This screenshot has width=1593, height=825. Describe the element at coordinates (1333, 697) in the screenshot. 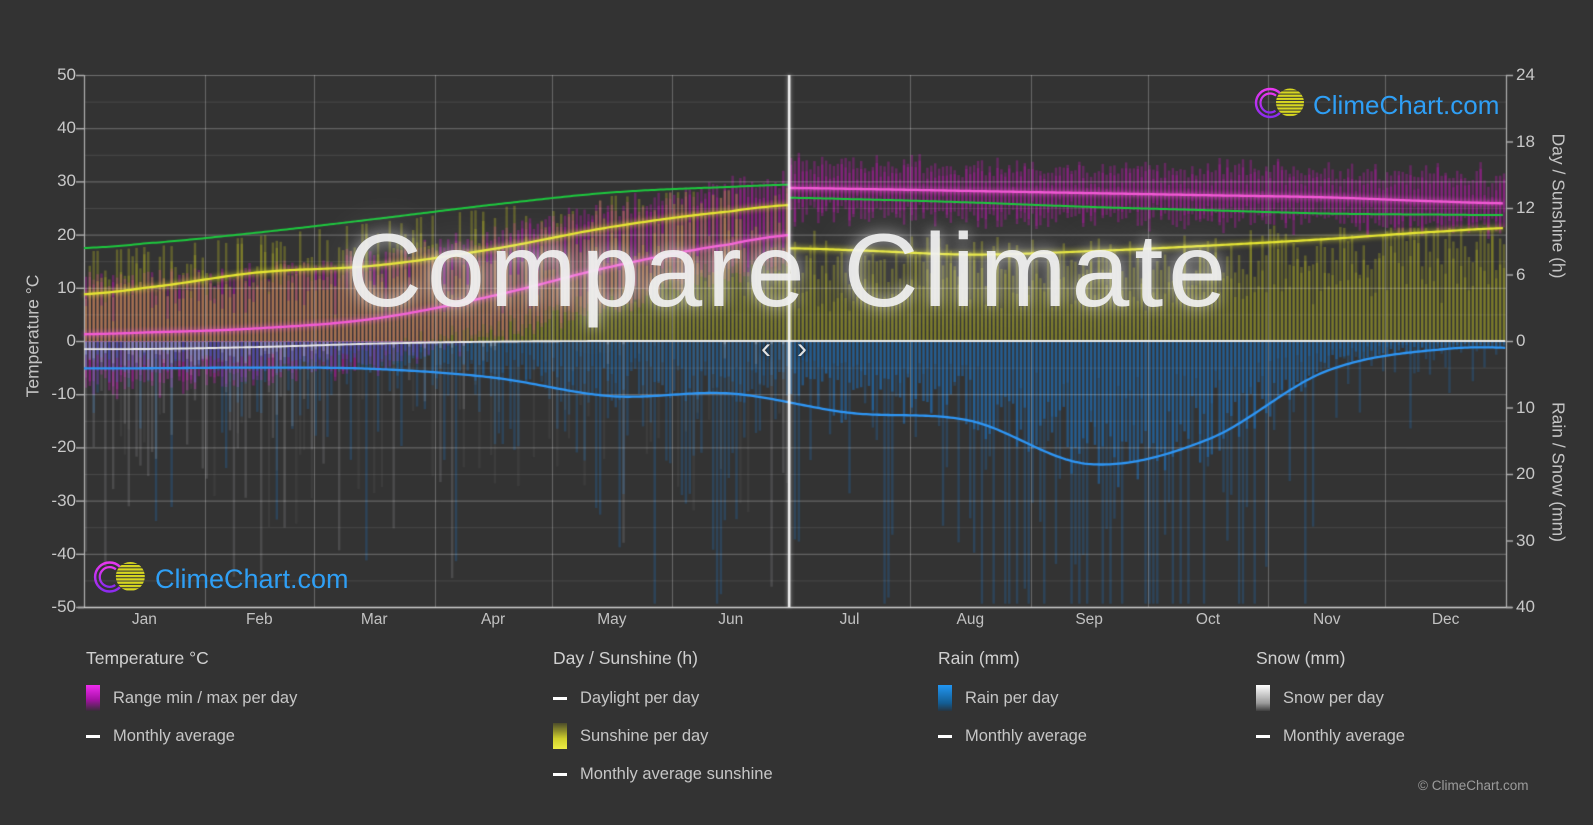

I see `legend-item-label: Snow per day` at that location.